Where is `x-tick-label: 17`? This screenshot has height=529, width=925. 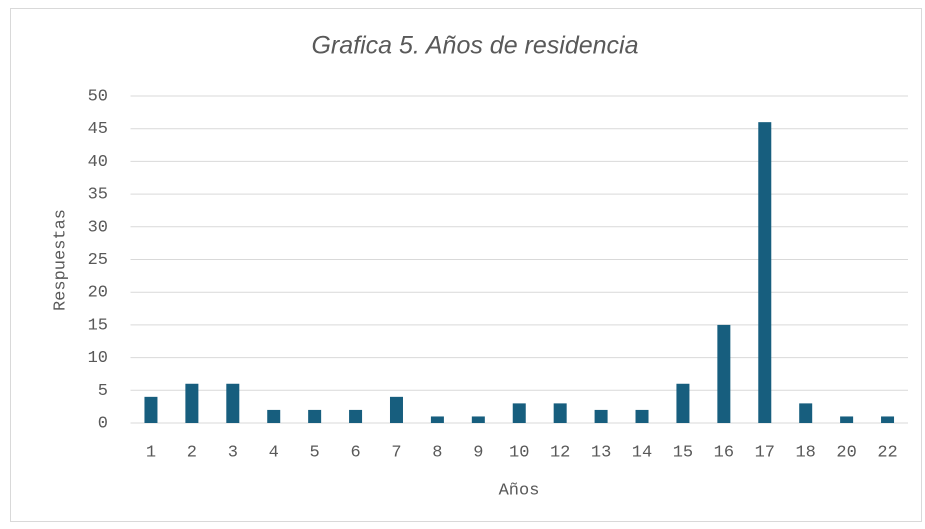
x-tick-label: 17 is located at coordinates (765, 452).